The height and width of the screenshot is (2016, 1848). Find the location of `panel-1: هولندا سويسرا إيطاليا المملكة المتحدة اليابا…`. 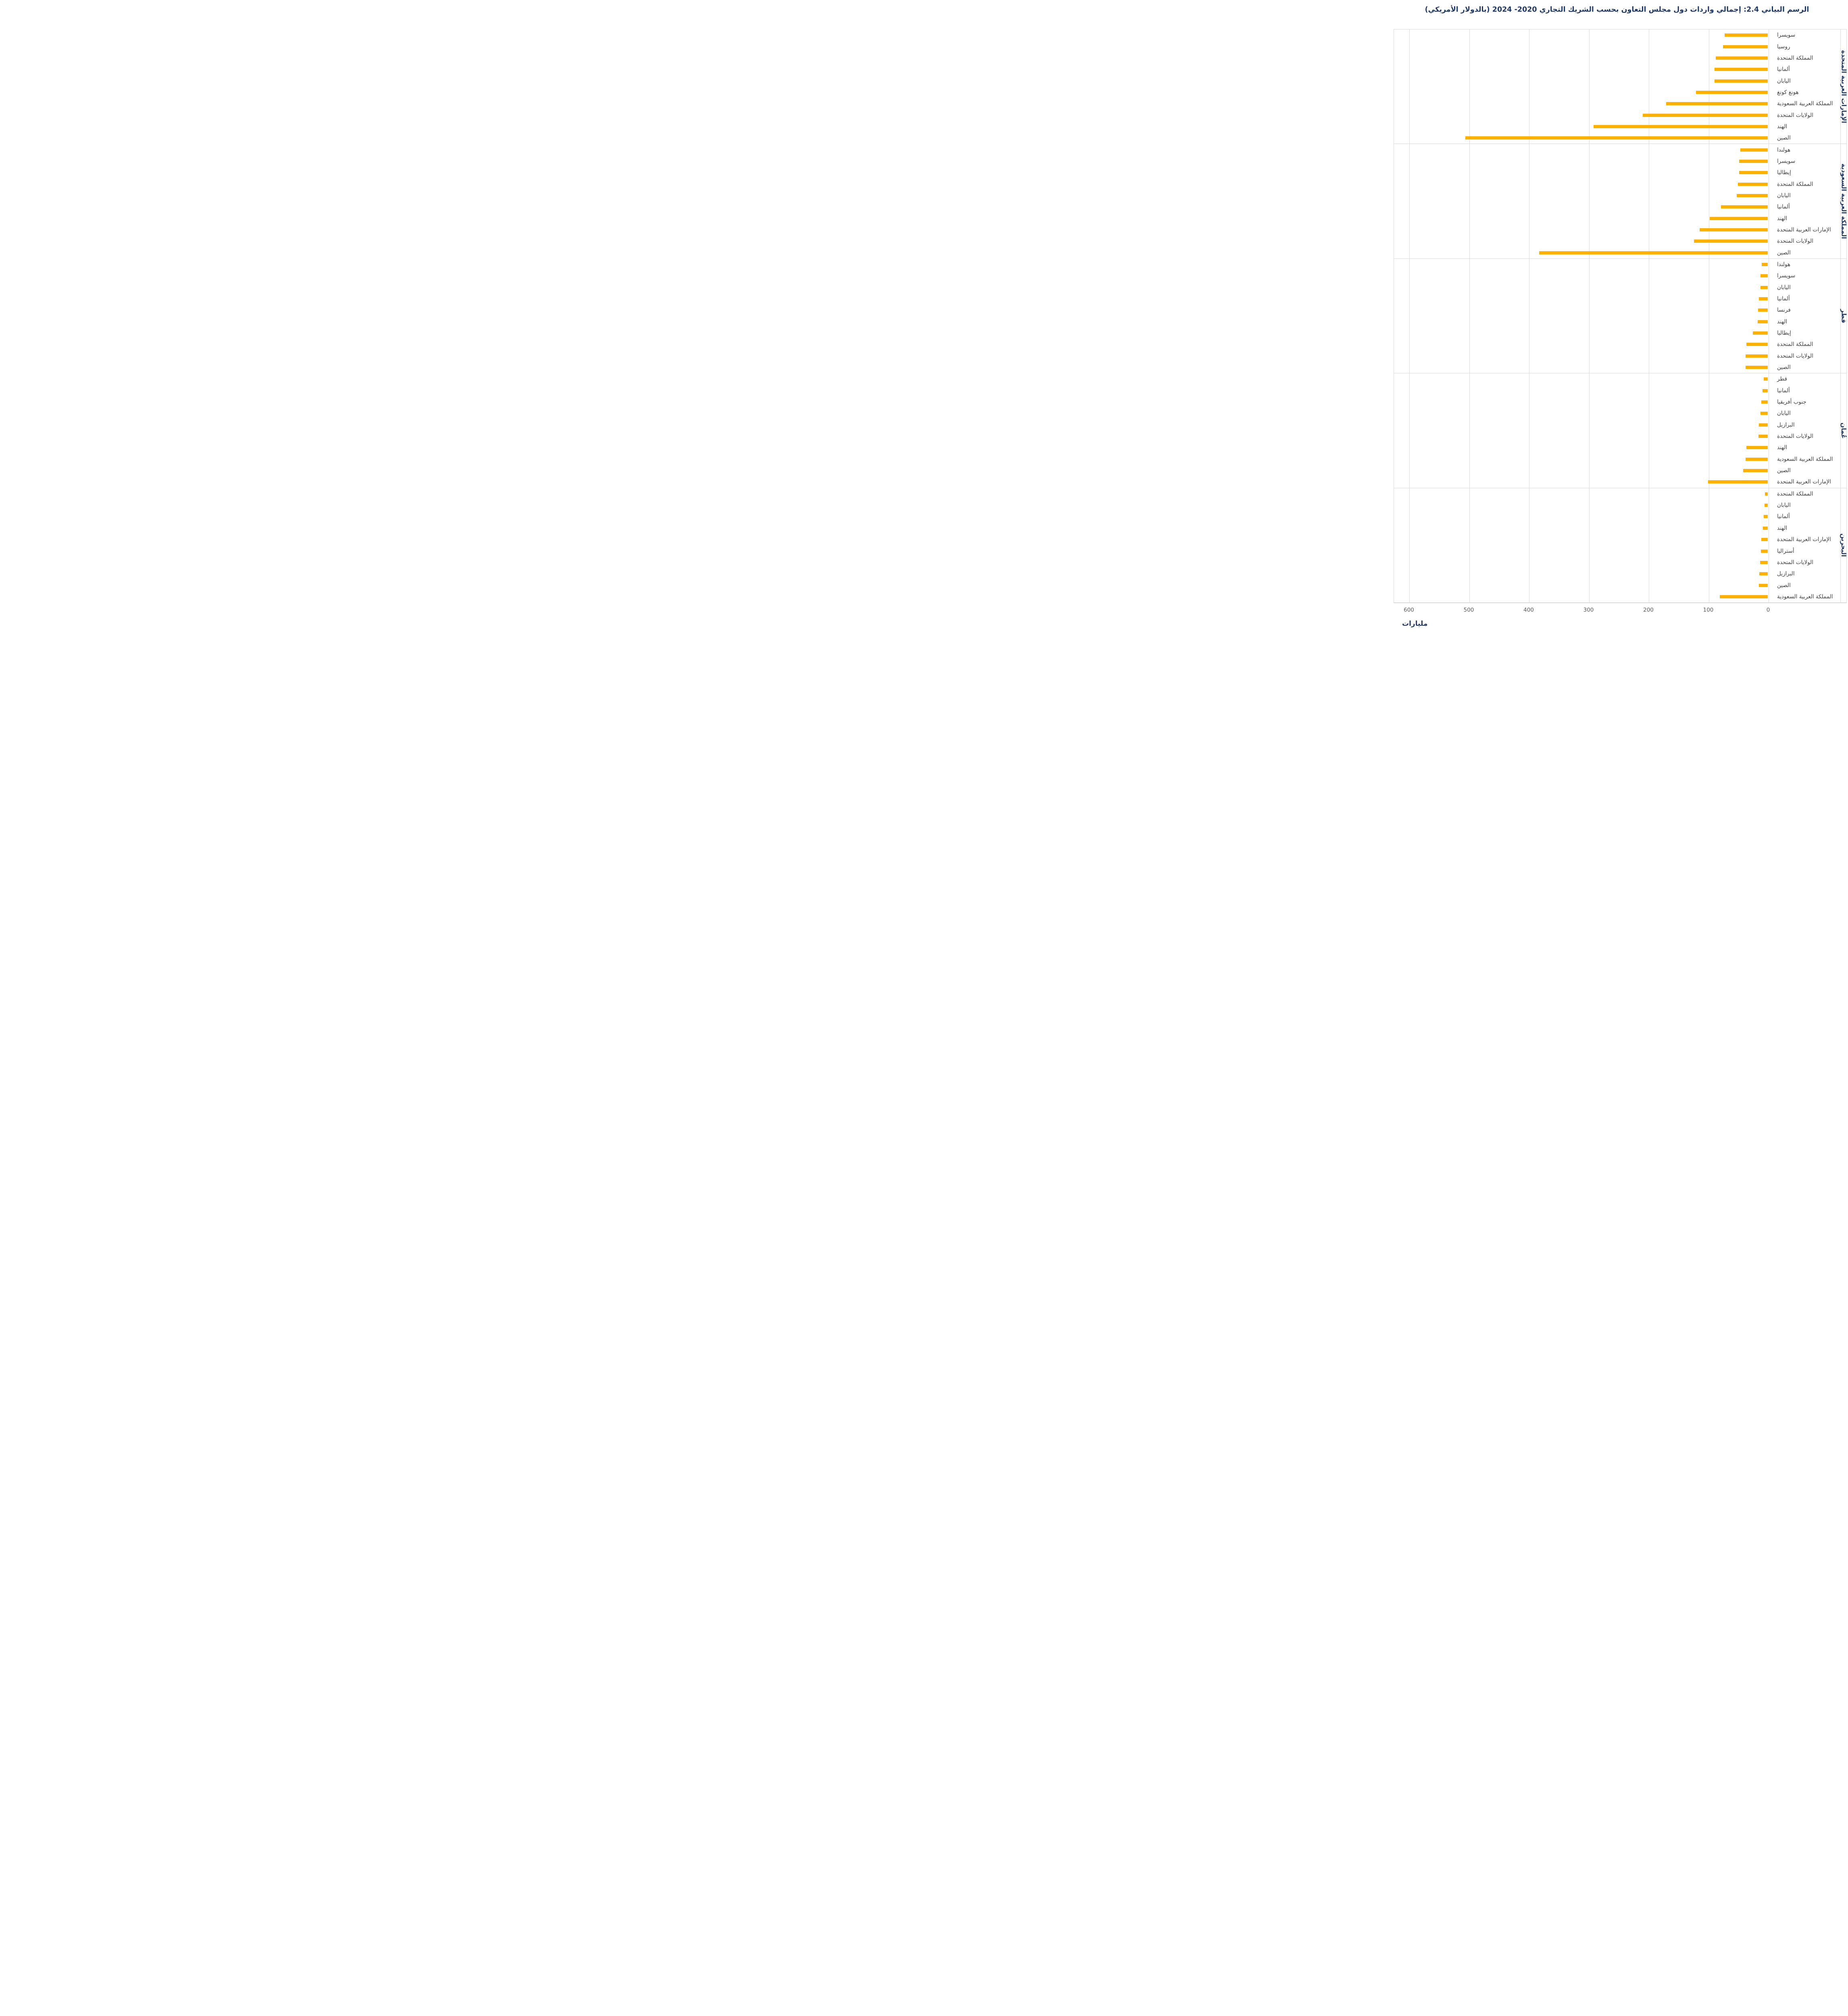

panel-1: هولندا سويسرا إيطاليا المملكة المتحدة اليابا… is located at coordinates (1620, 201).